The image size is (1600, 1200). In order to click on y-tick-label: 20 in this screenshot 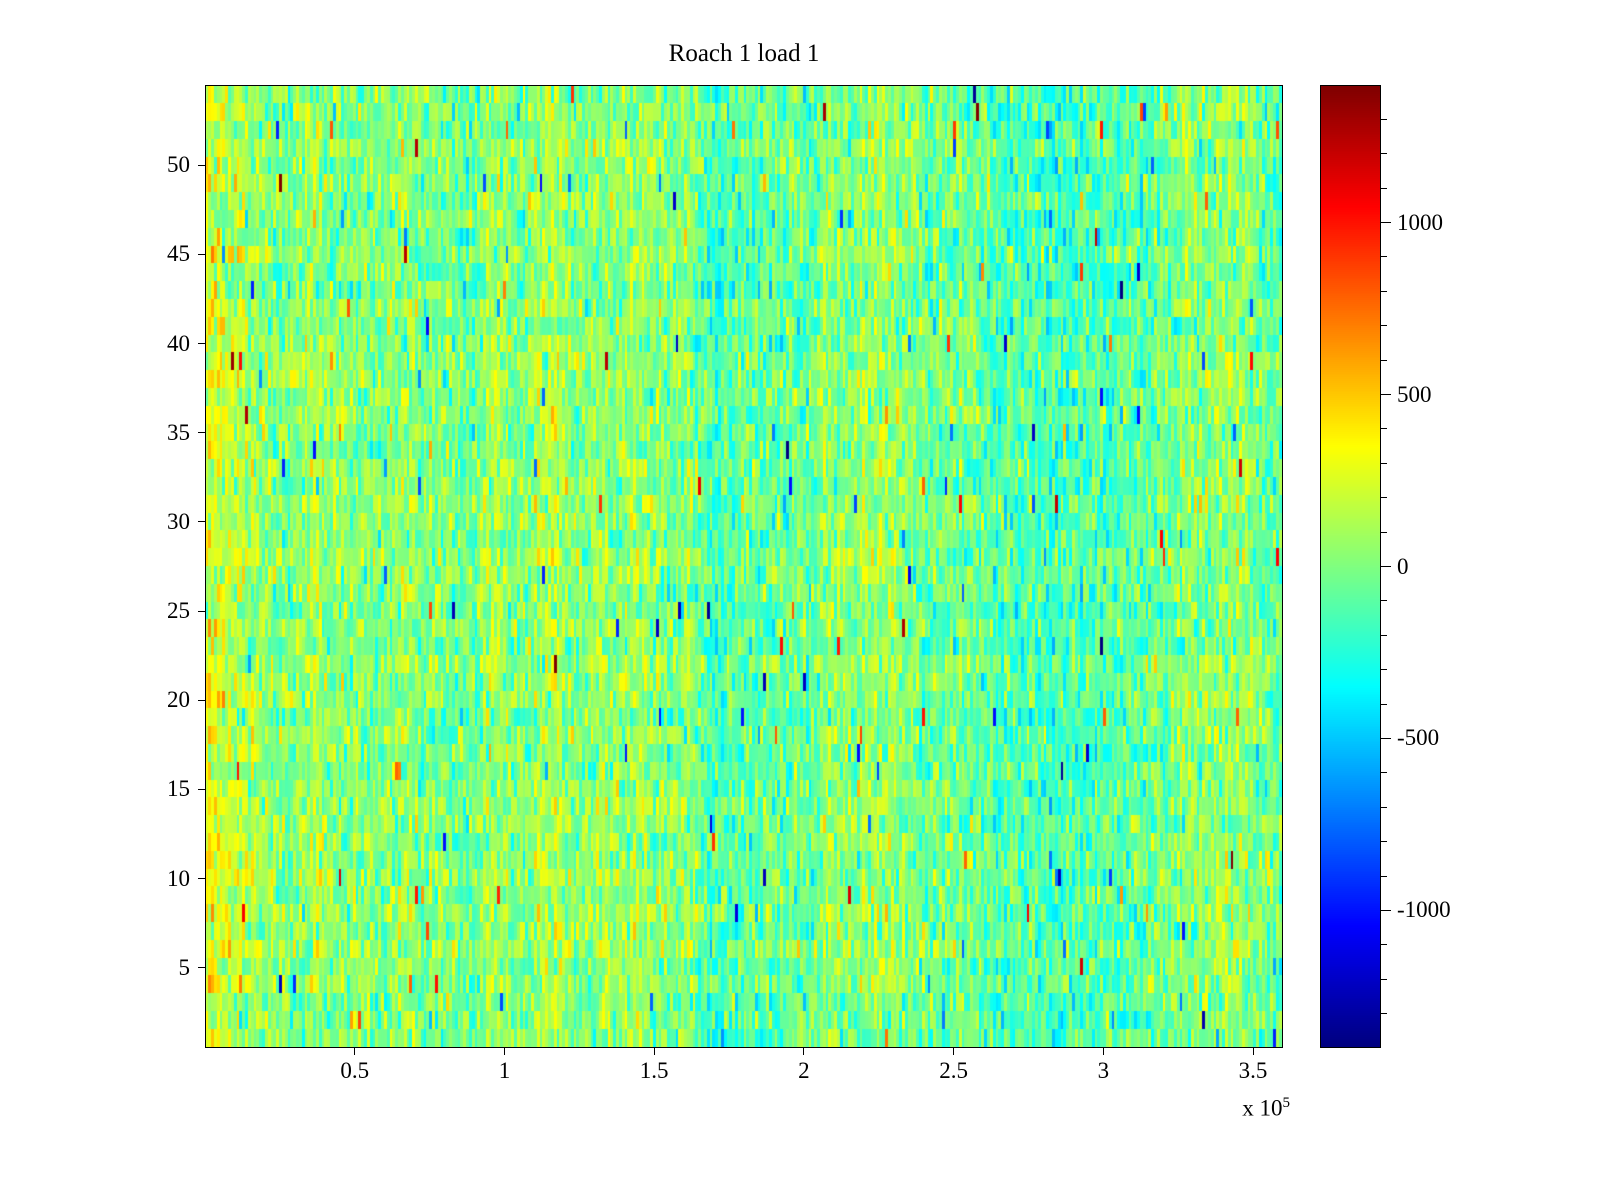, I will do `click(178, 700)`.